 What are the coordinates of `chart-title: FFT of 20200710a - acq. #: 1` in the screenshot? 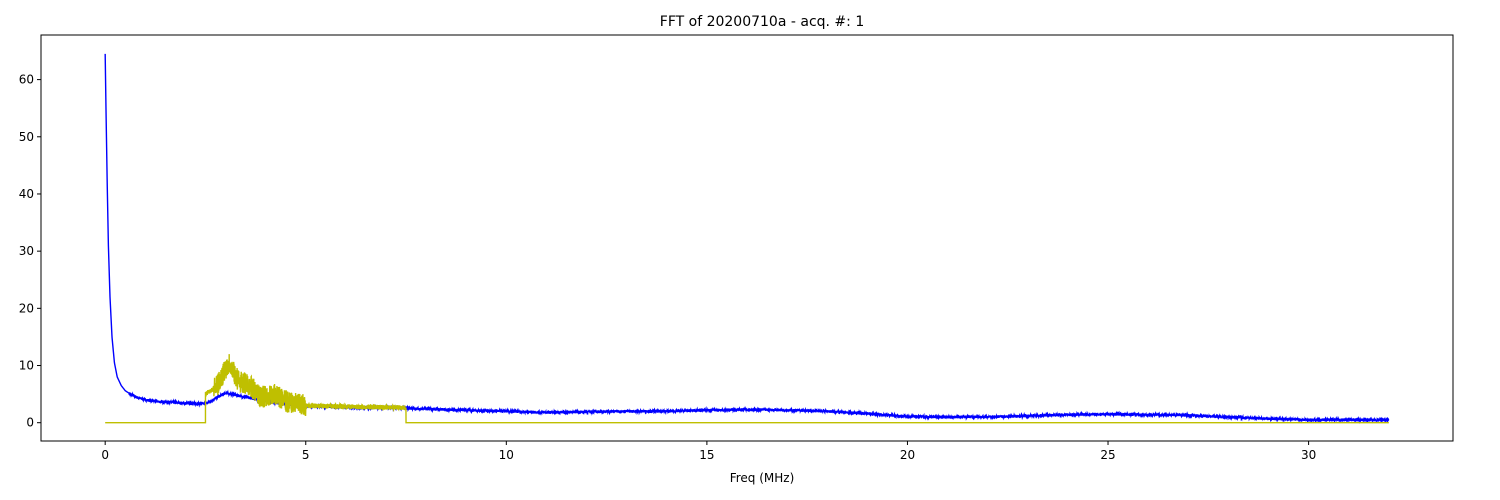 It's located at (762, 22).